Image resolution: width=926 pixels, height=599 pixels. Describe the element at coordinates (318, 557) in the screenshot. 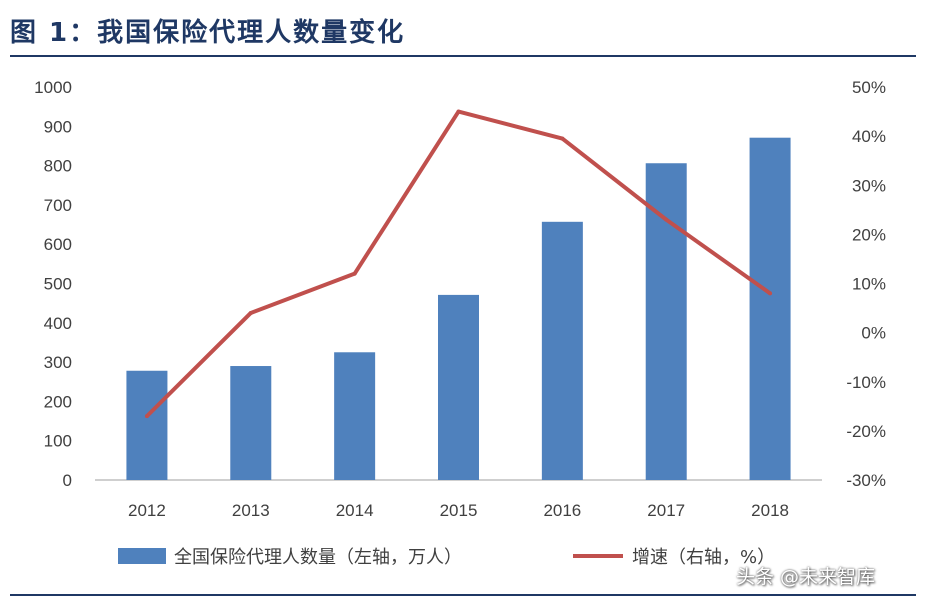

I see `legend-label-bar: 全国保险代理人数量（左轴，万人）` at that location.